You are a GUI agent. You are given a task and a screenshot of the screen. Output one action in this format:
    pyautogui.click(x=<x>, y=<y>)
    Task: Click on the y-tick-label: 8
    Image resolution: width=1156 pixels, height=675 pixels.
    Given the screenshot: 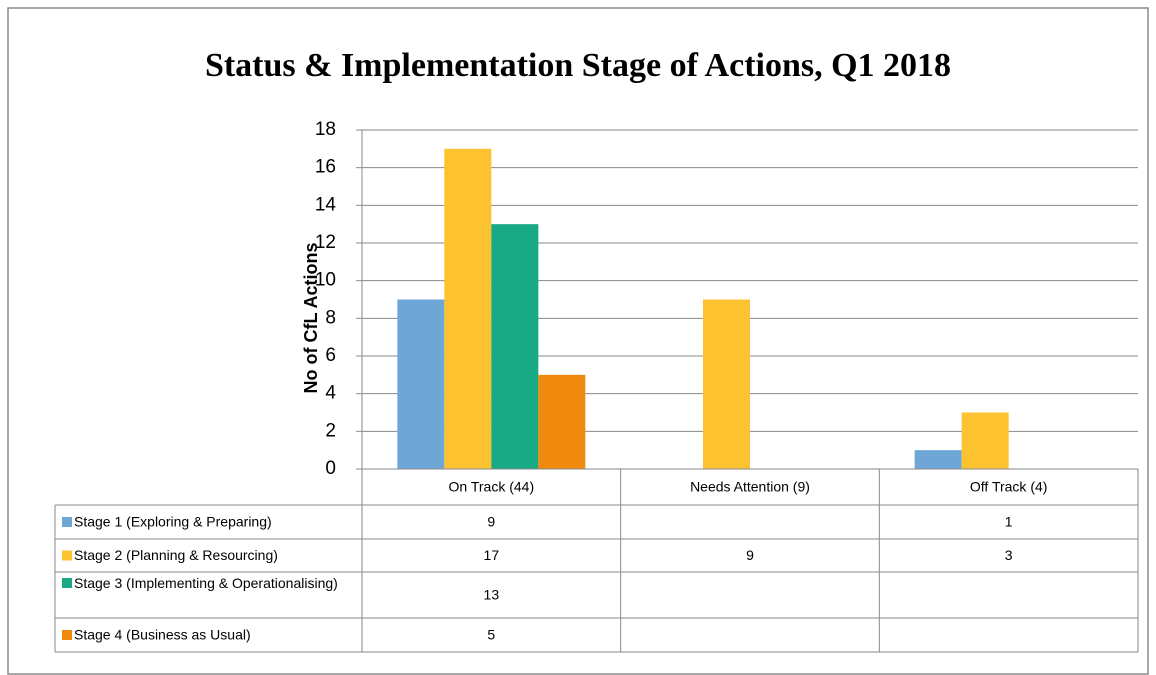 What is the action you would take?
    pyautogui.click(x=330, y=317)
    